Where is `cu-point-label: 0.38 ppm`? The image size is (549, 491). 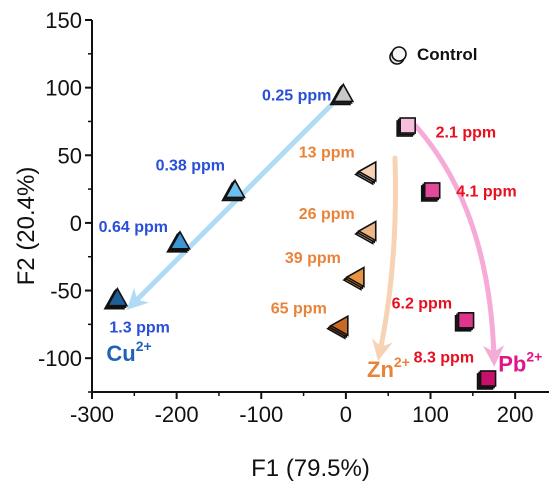 cu-point-label: 0.38 ppm is located at coordinates (190, 165).